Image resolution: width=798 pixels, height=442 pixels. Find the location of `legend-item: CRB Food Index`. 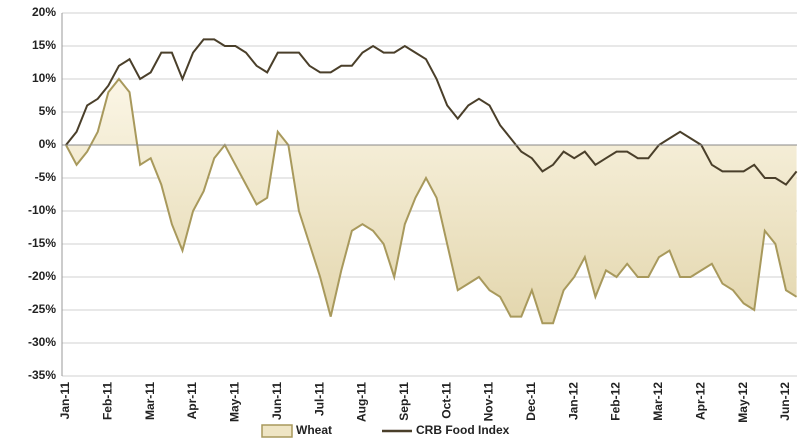

legend-item: CRB Food Index is located at coordinates (446, 430).